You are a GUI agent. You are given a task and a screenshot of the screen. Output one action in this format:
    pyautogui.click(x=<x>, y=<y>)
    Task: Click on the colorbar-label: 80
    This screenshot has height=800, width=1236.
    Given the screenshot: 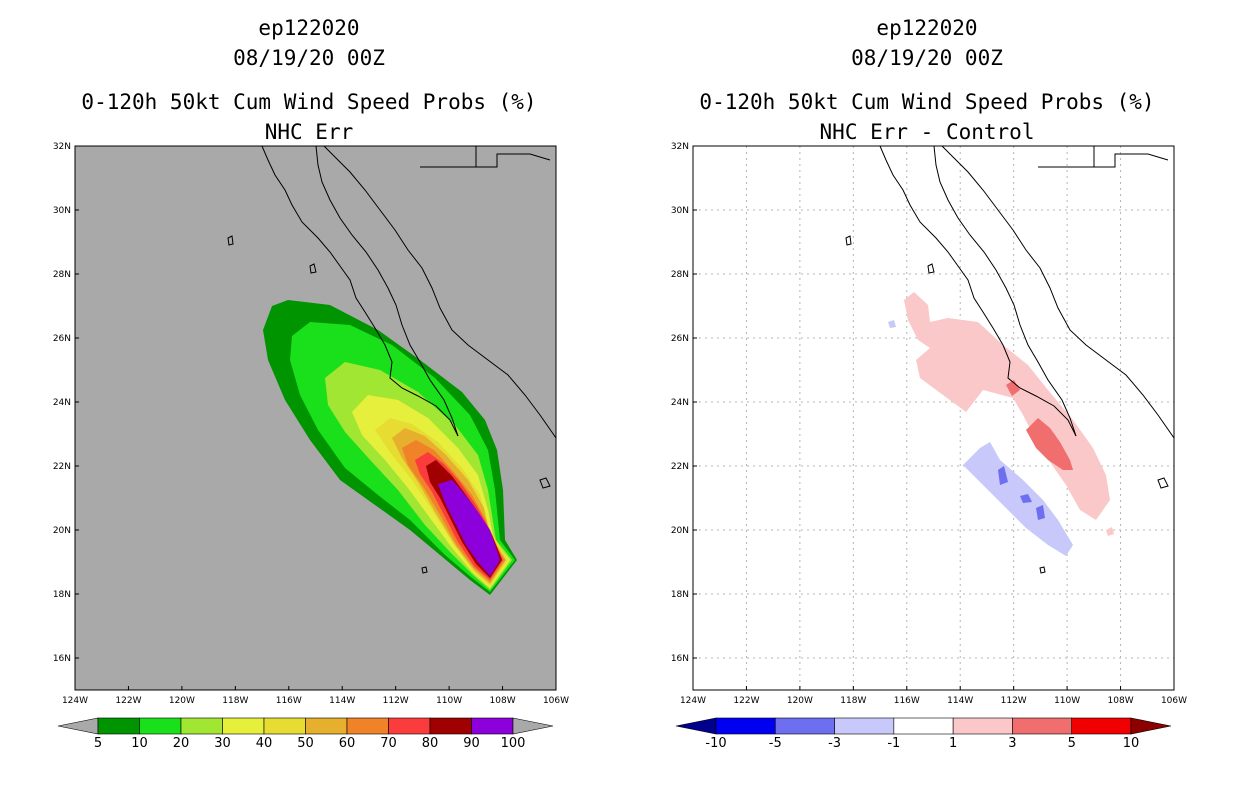 What is the action you would take?
    pyautogui.click(x=430, y=743)
    